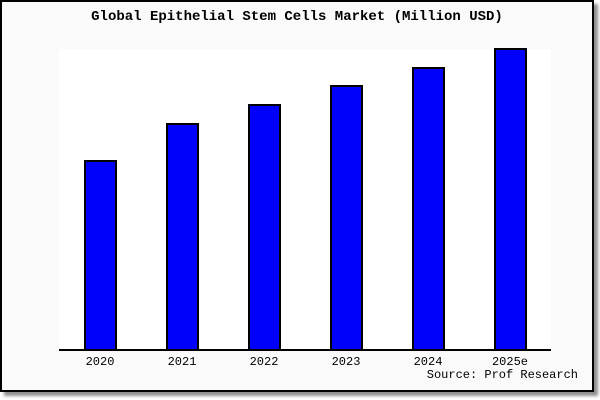 This screenshot has width=600, height=400. I want to click on bar-slot-2021, so click(182, 236).